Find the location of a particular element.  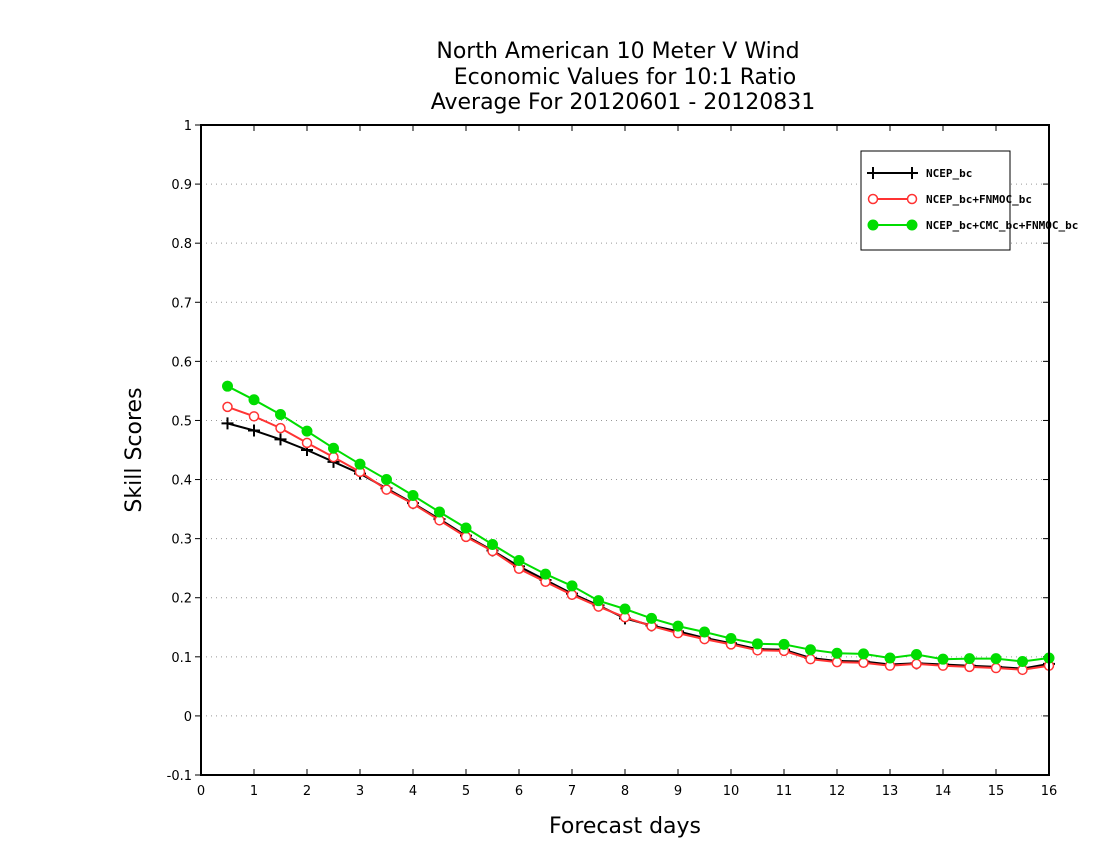

legend-entry: NCEP_bc+FNMOC_bc is located at coordinates (949, 199).